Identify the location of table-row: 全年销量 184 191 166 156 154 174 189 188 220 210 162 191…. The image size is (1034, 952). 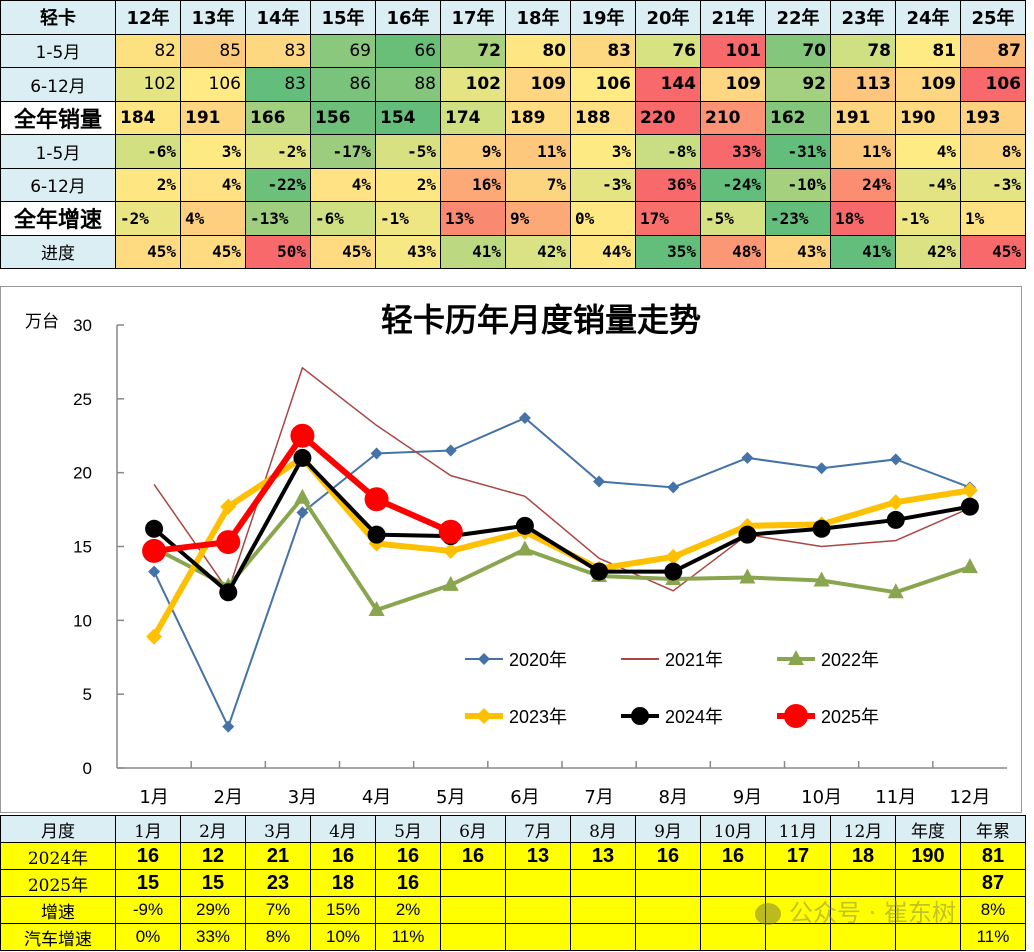
(513, 117).